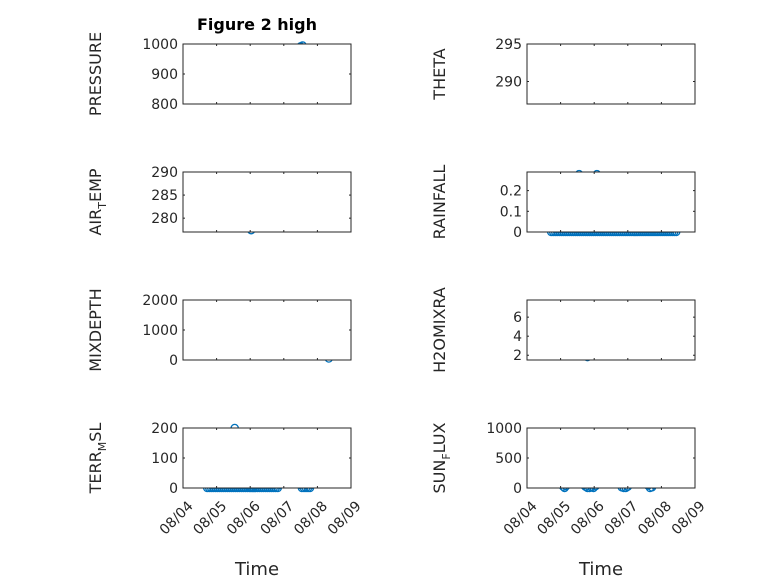 Image resolution: width=778 pixels, height=583 pixels. What do you see at coordinates (164, 459) in the screenshot?
I see `y-tick-label: 100` at bounding box center [164, 459].